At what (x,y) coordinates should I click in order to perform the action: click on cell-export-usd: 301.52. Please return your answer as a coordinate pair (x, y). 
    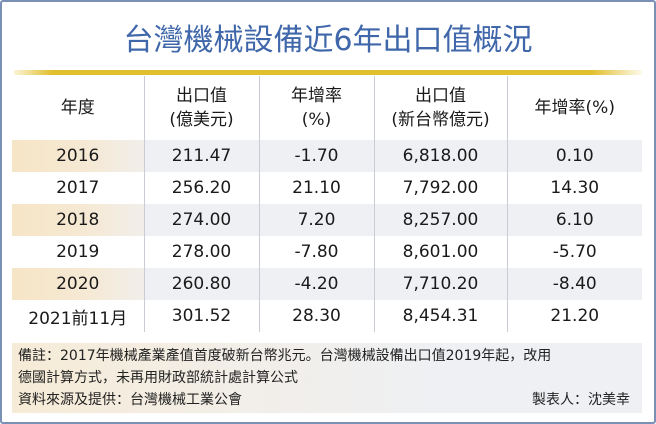
    Looking at the image, I should click on (201, 316).